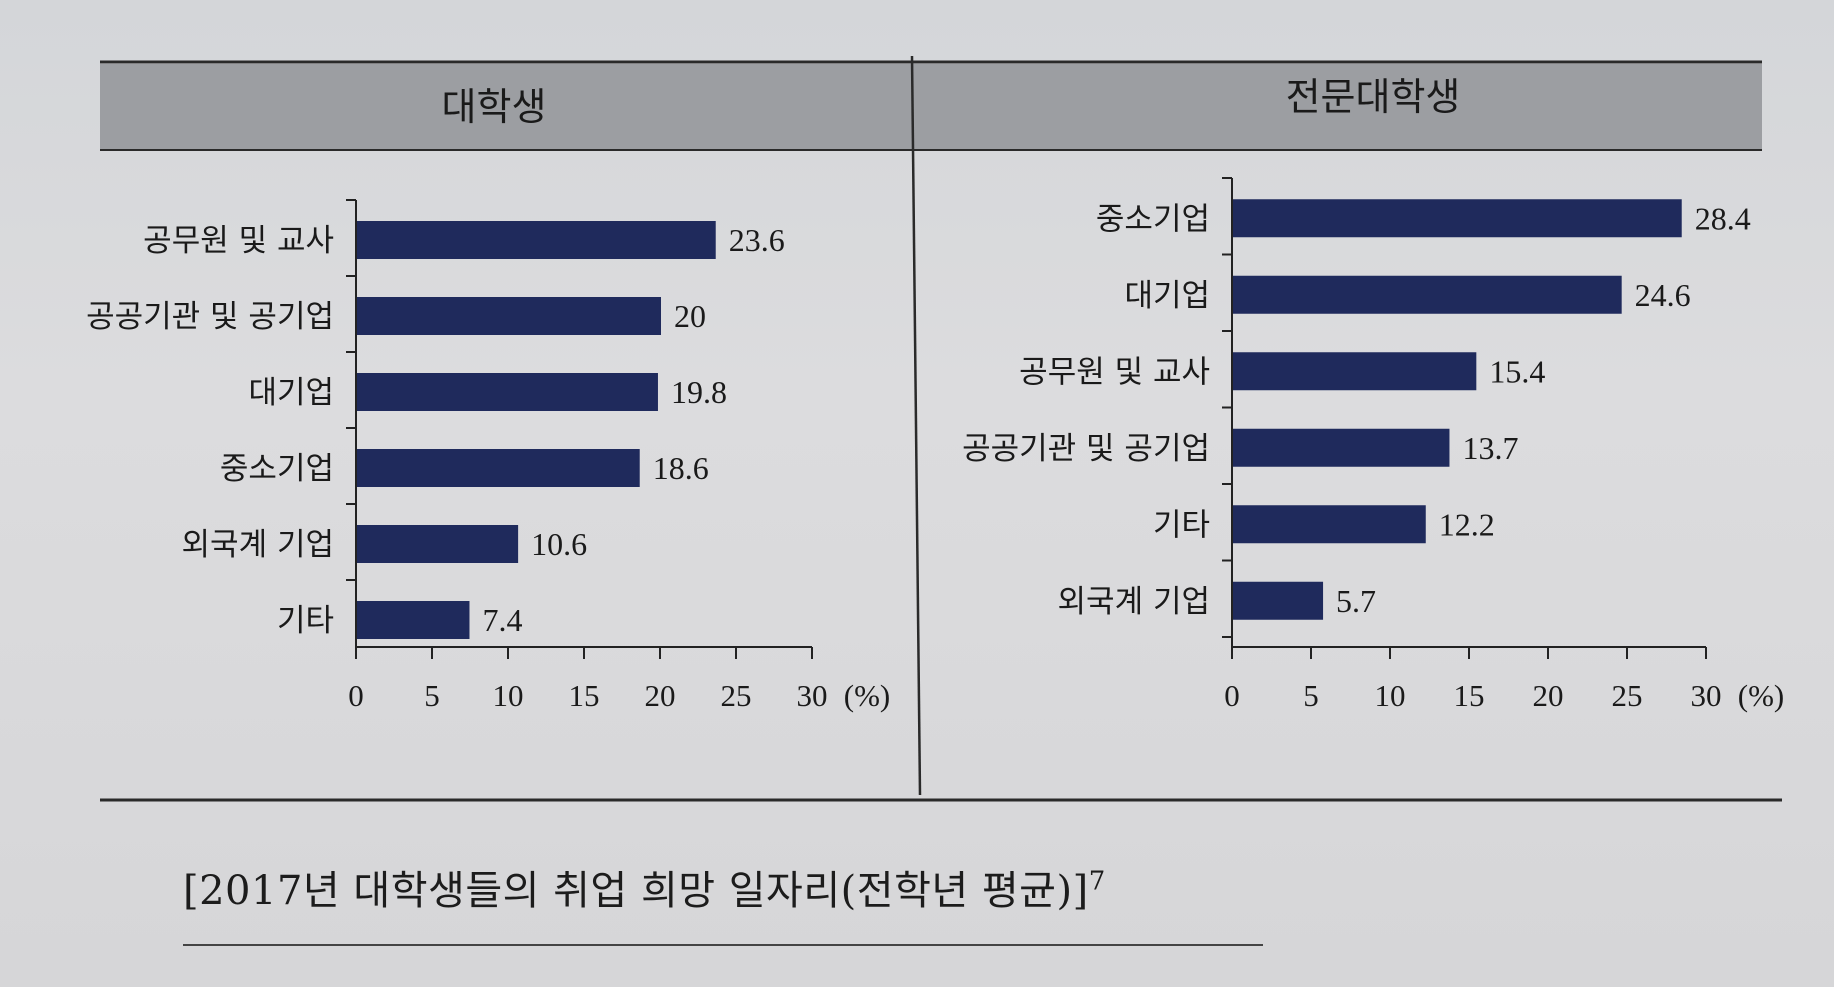 The width and height of the screenshot is (1834, 987). Describe the element at coordinates (1517, 371) in the screenshot. I see `bar-value-label: 15.4` at that location.